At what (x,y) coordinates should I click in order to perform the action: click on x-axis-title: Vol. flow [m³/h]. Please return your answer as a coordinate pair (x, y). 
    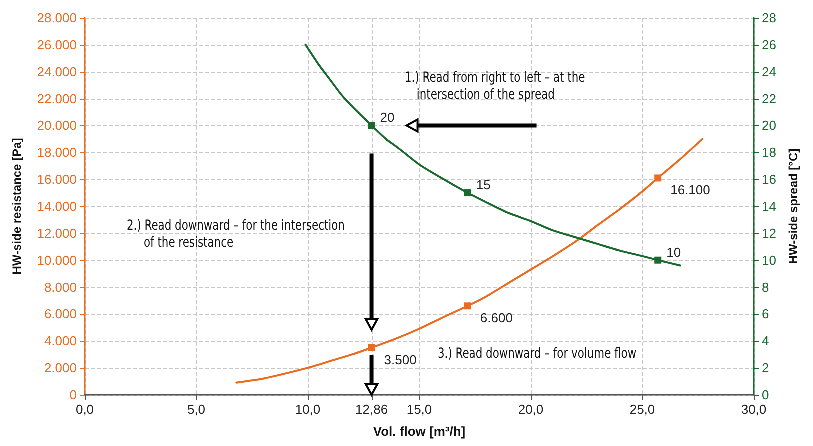
    Looking at the image, I should click on (419, 431).